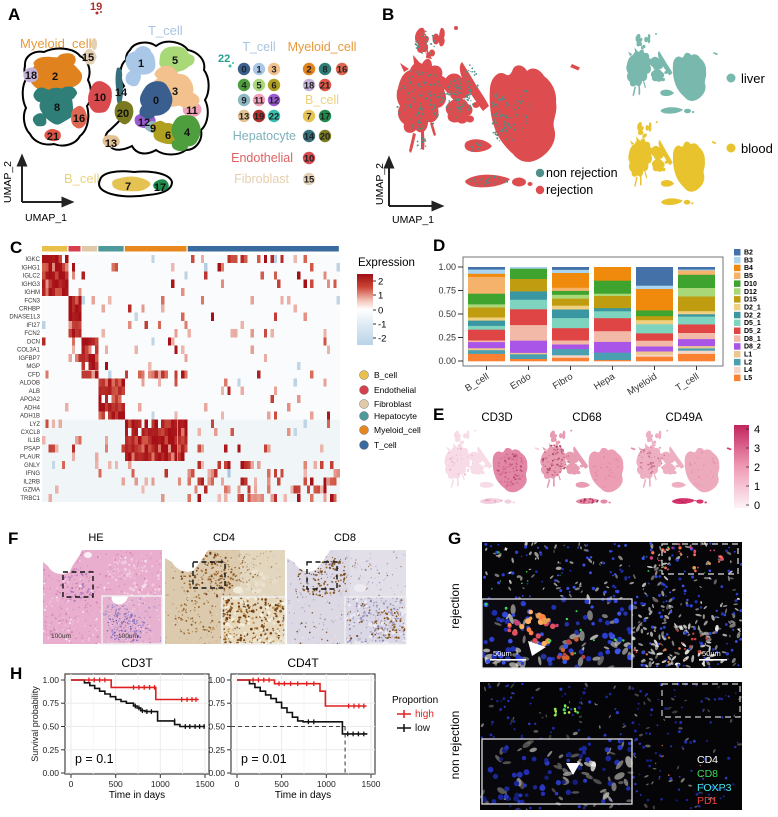 The height and width of the screenshot is (817, 778). What do you see at coordinates (32, 301) in the screenshot?
I see `svg-text: FCN3` at bounding box center [32, 301].